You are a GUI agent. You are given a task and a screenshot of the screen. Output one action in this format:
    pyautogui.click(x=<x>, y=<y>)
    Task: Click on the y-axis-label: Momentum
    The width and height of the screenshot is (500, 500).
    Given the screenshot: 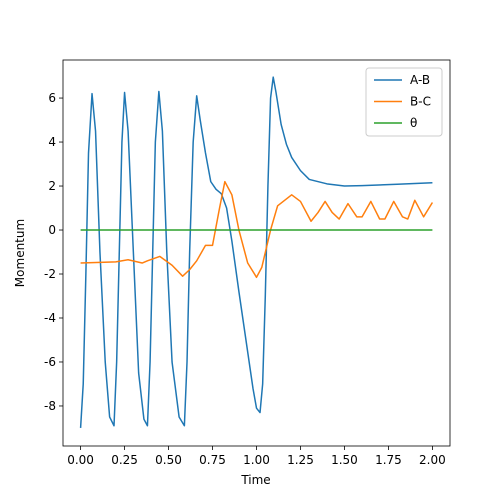 What is the action you would take?
    pyautogui.click(x=20, y=253)
    